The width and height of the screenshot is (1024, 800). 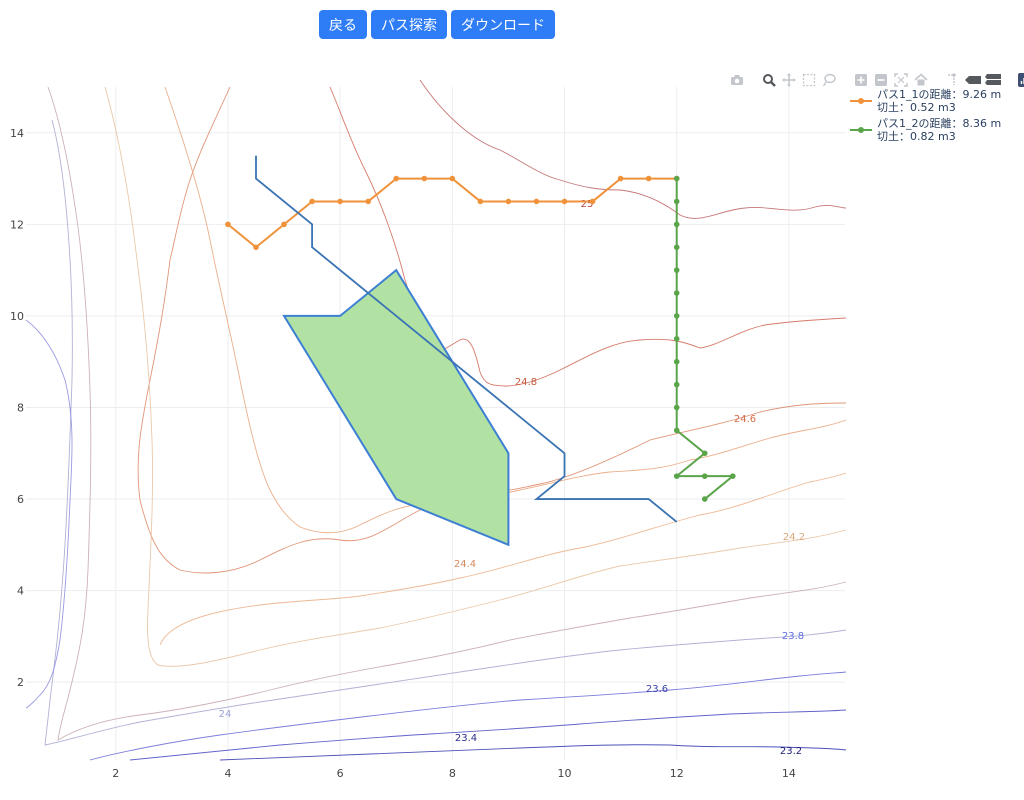 What do you see at coordinates (1020, 80) in the screenshot?
I see `plotly-logo-icon` at bounding box center [1020, 80].